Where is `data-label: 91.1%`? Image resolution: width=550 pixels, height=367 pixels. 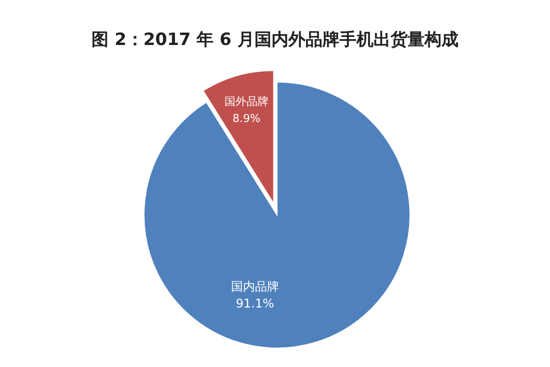
data-label: 91.1% is located at coordinates (255, 303).